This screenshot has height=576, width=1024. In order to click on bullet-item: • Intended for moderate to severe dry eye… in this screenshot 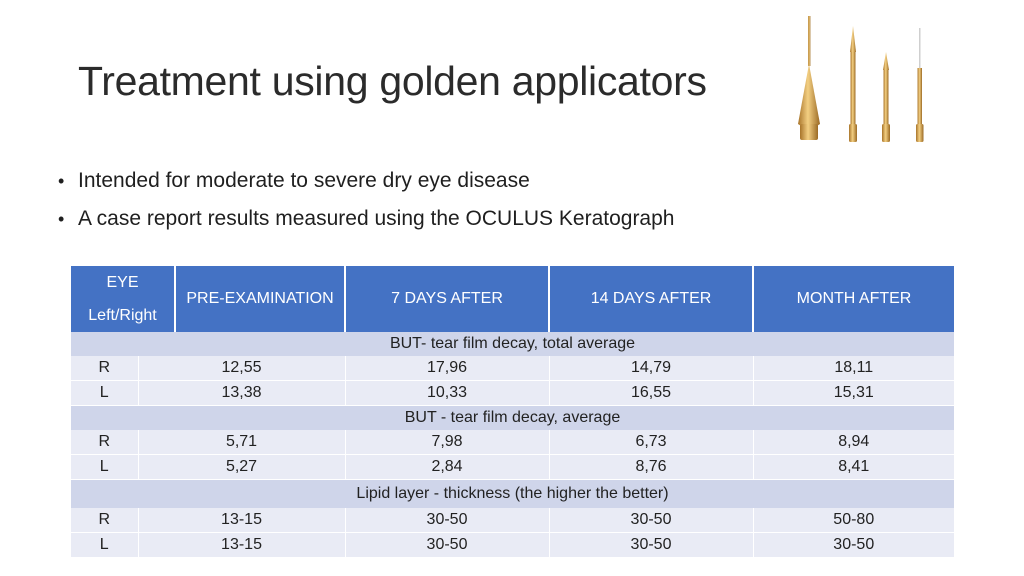, I will do `click(366, 181)`.